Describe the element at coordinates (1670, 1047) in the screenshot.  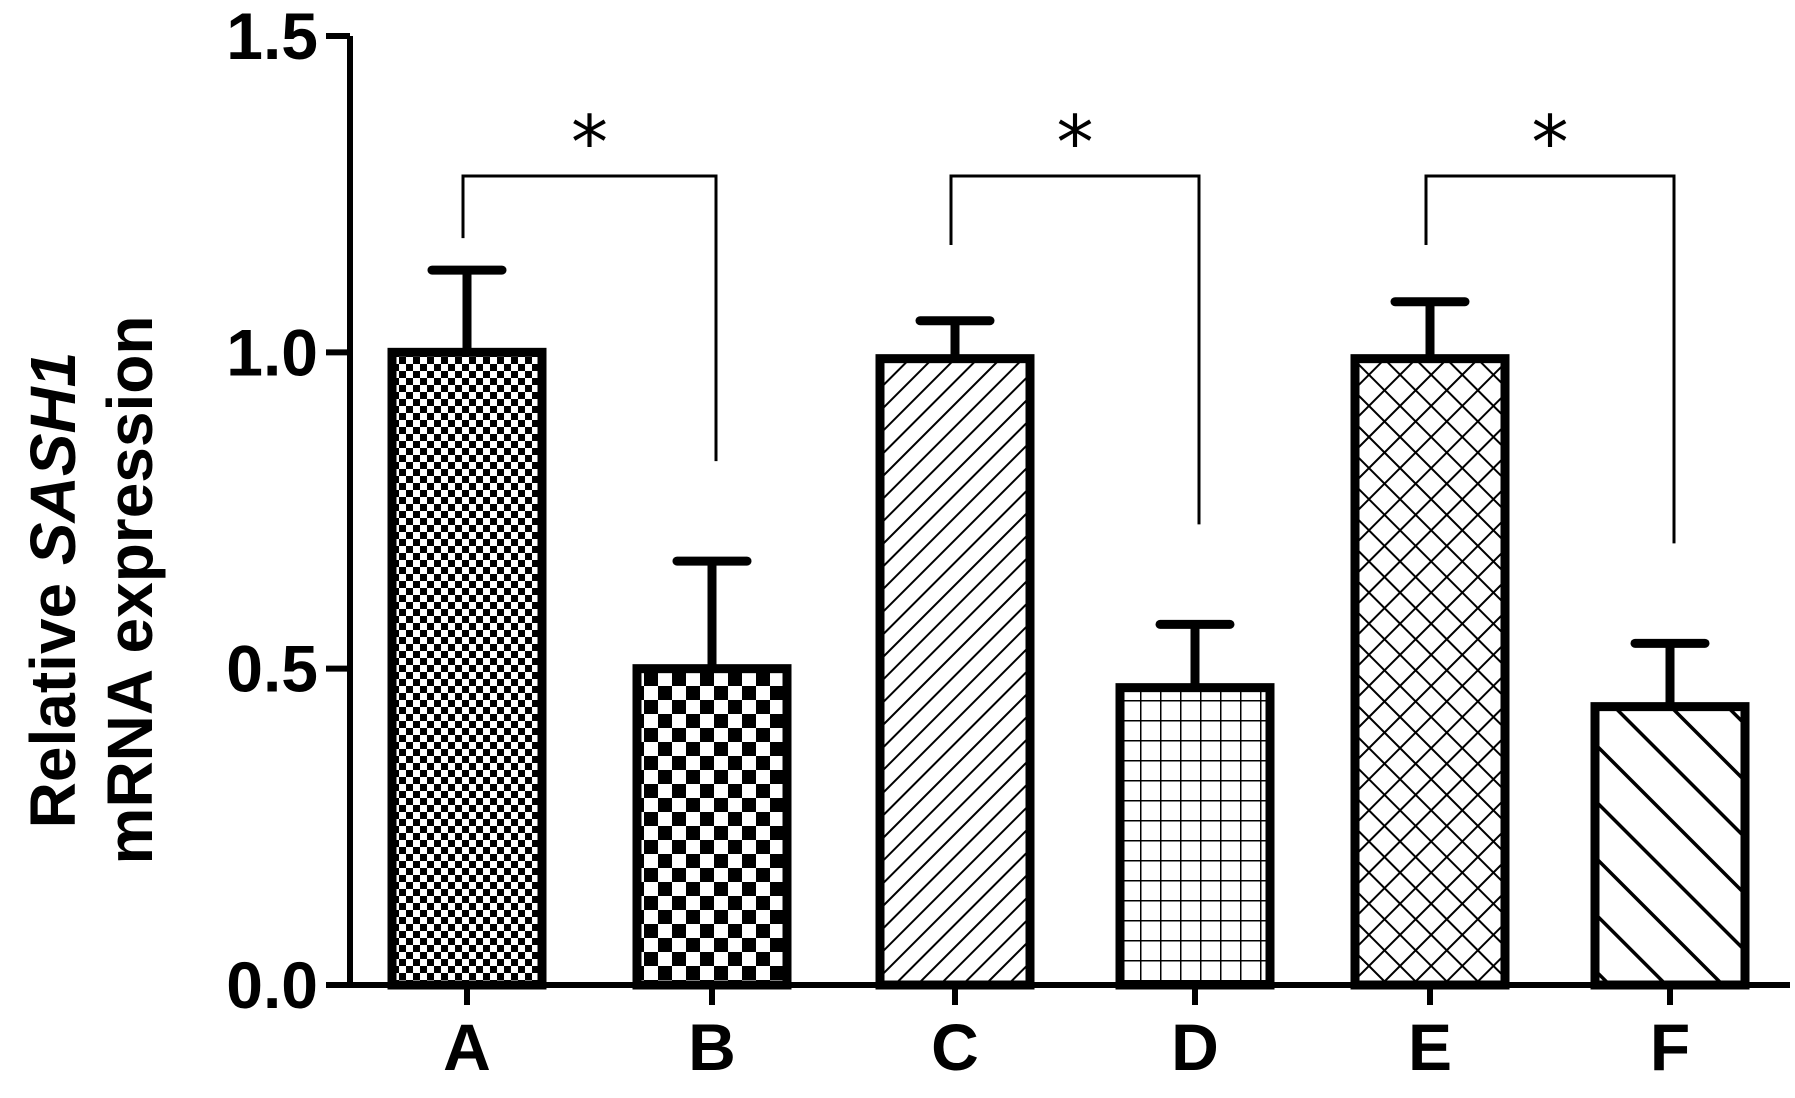
I see `x-tick-label-F: F` at that location.